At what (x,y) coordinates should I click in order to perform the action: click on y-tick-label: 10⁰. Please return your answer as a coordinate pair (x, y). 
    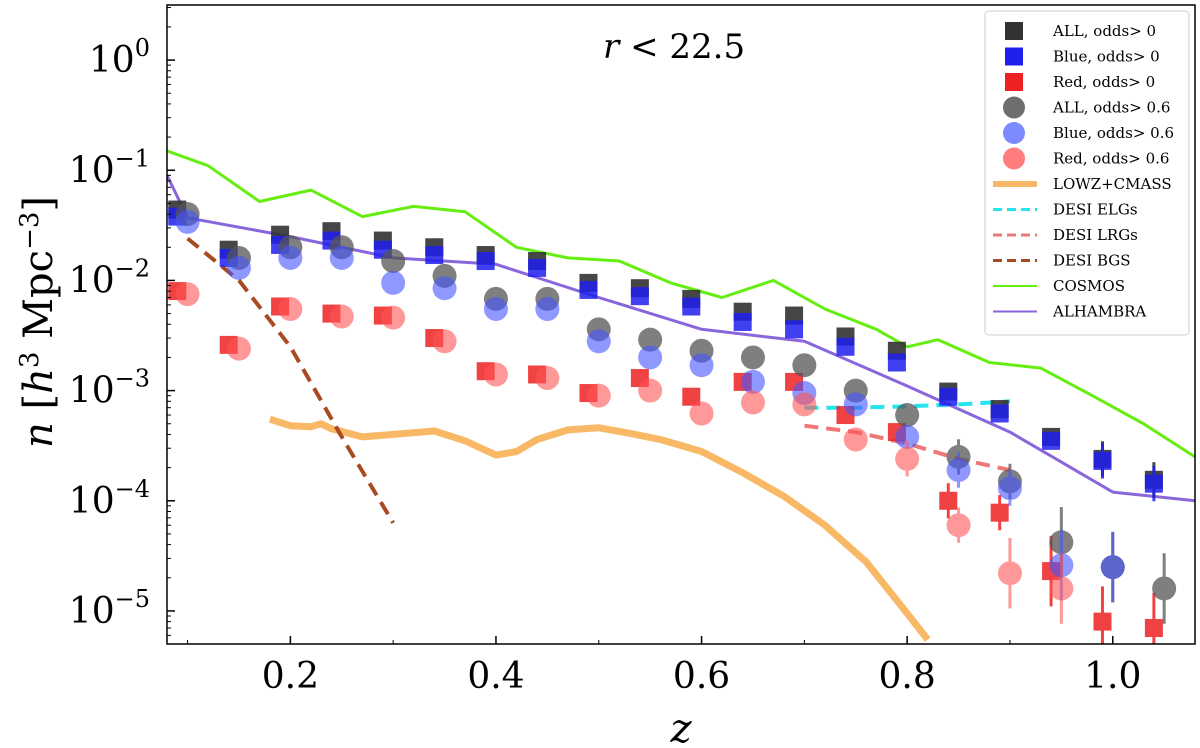
    Looking at the image, I should click on (119, 57).